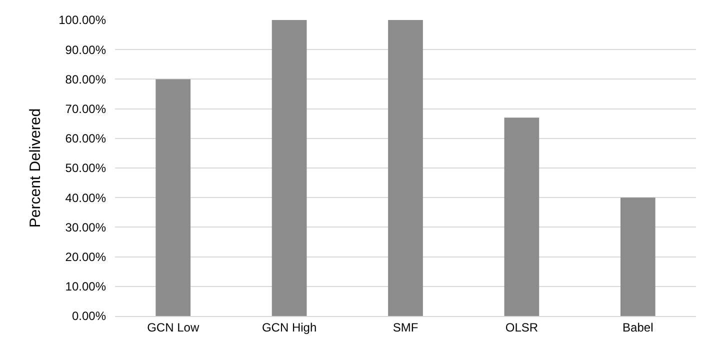 This screenshot has width=711, height=356. I want to click on x-tick-label: GCN High, so click(289, 327).